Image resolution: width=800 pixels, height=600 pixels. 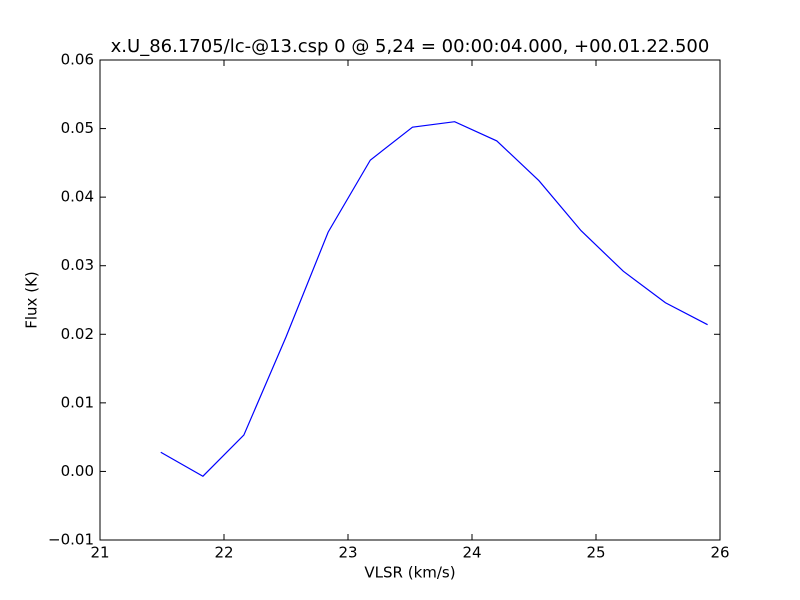 I want to click on y-tick-label: 0.00, so click(x=77, y=471).